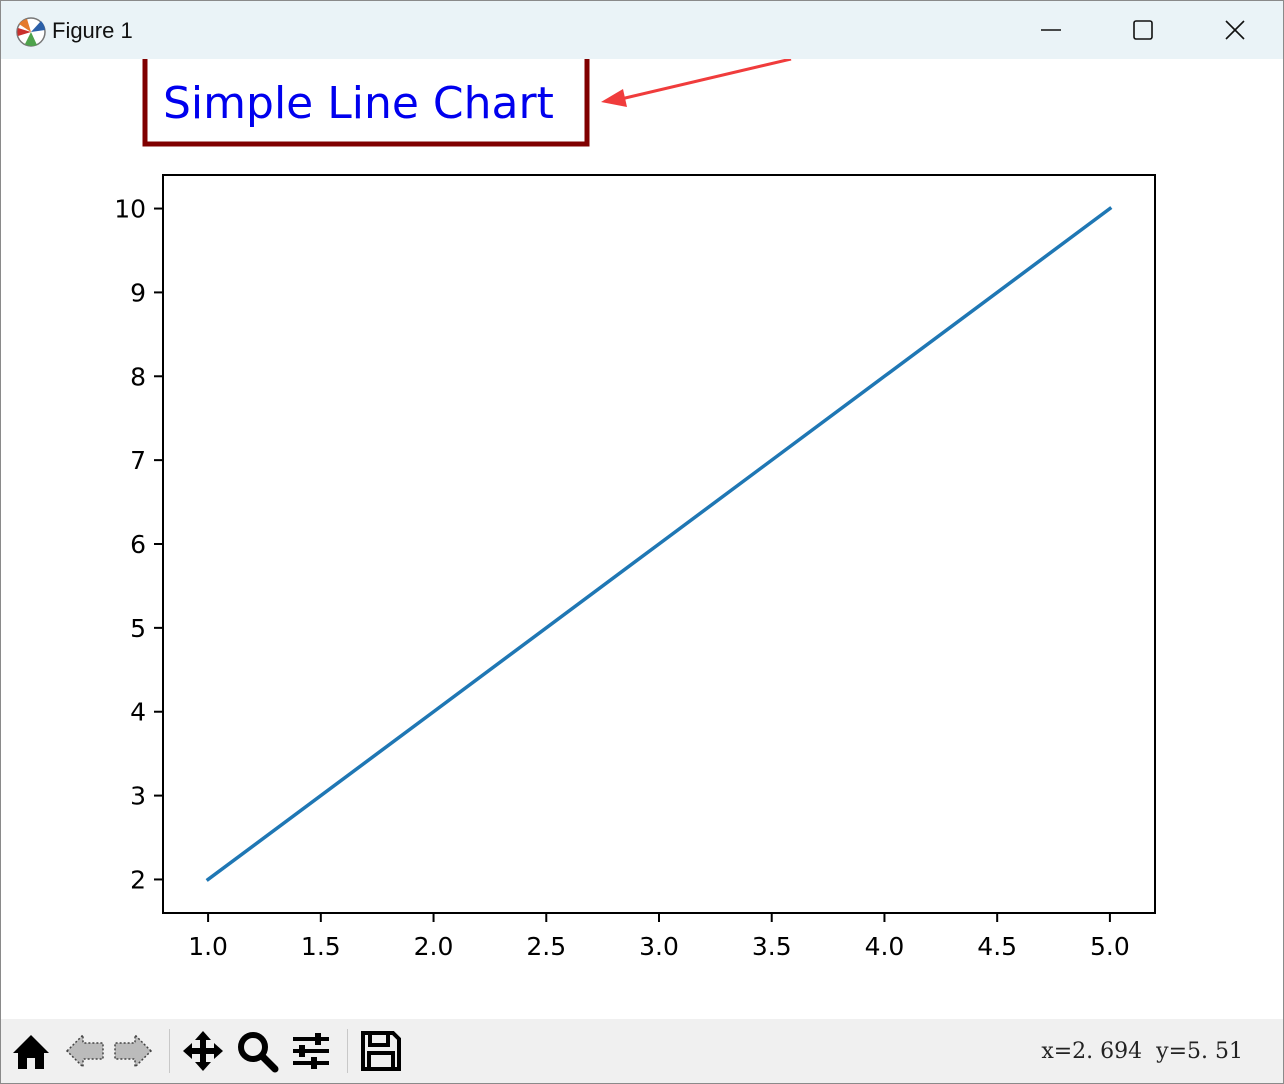 The height and width of the screenshot is (1084, 1284). Describe the element at coordinates (31, 32) in the screenshot. I see `matplotlib-logo-icon` at that location.